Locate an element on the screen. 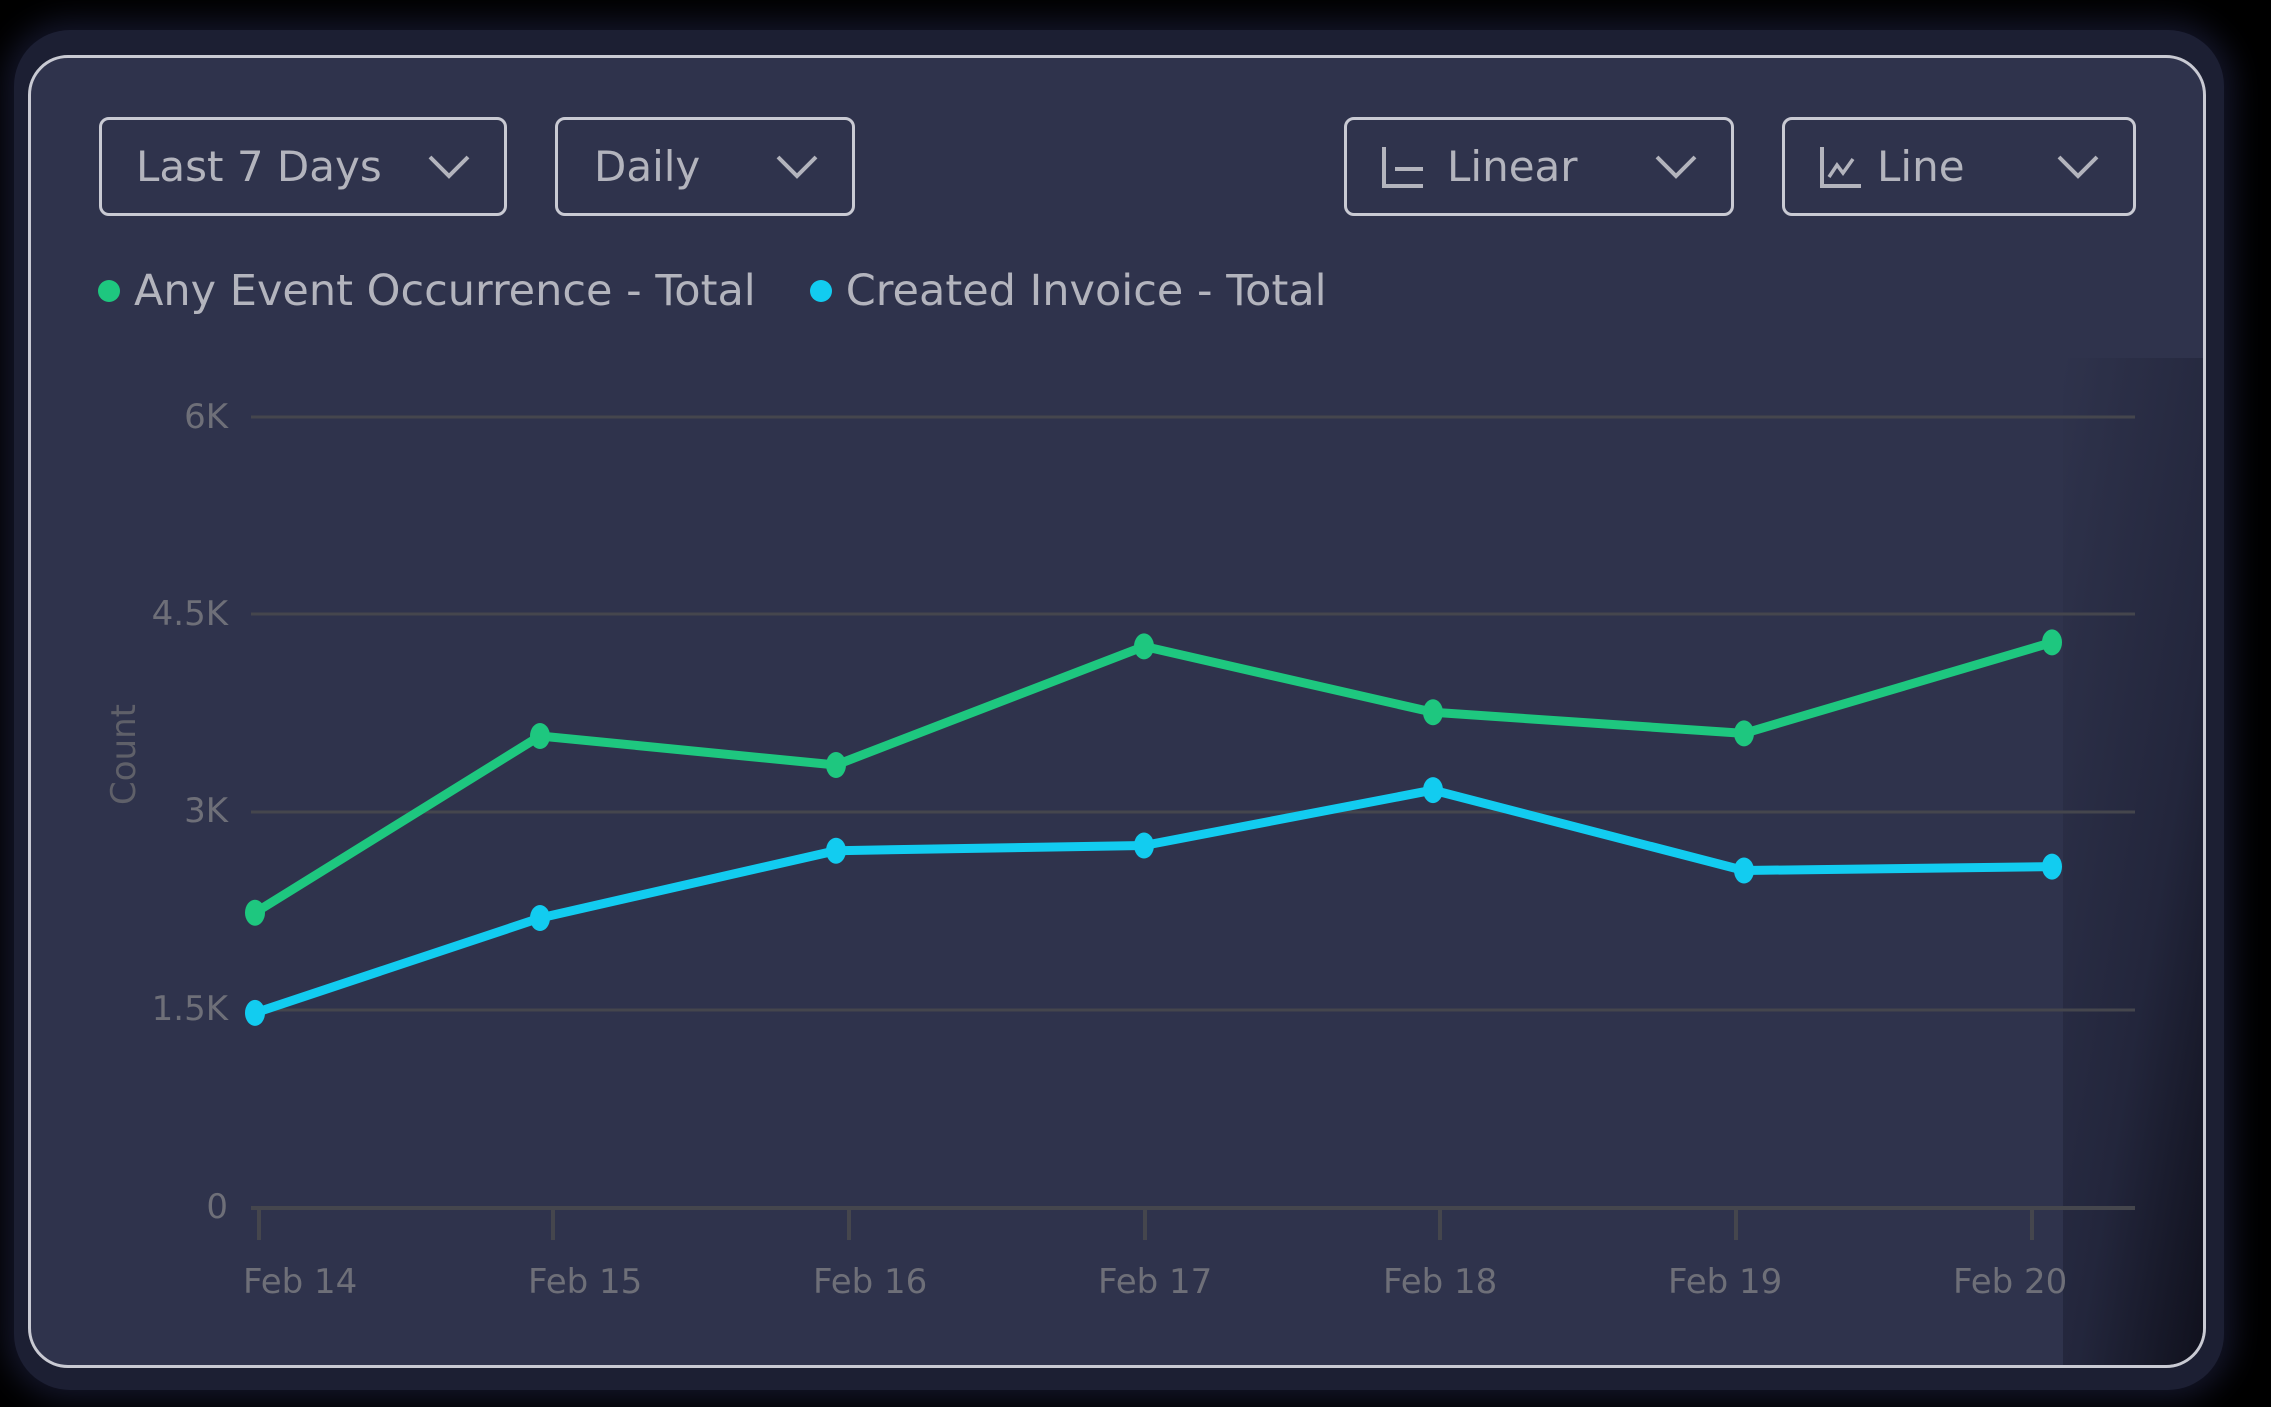 This screenshot has width=2271, height=1407. x-tick-label: Feb 15 is located at coordinates (585, 1282).